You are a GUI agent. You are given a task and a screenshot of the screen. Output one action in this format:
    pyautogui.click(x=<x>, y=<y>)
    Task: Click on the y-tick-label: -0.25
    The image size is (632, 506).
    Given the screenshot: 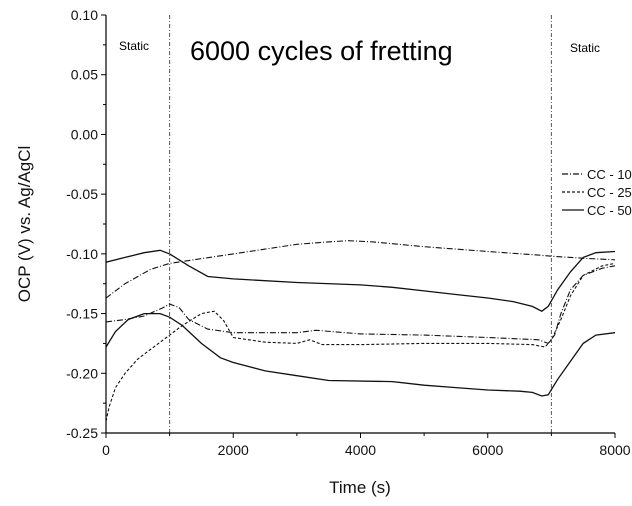 What is the action you would take?
    pyautogui.click(x=82, y=433)
    